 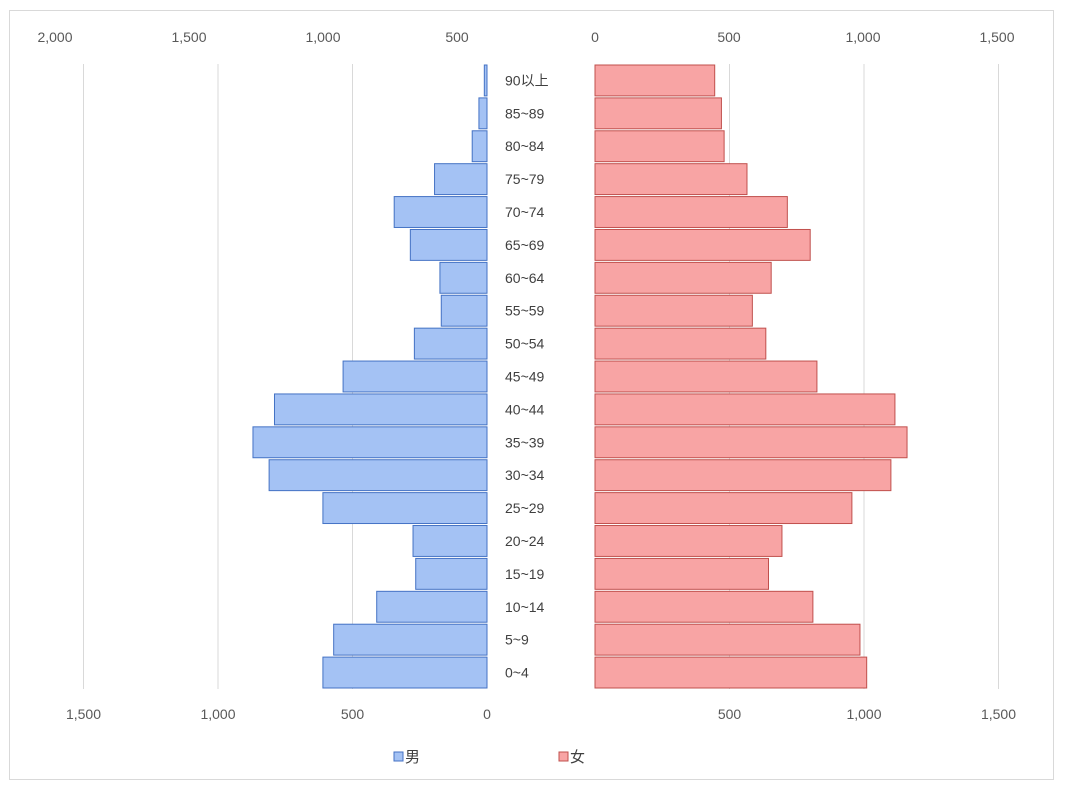 I want to click on top-tick-label-female: 1,500, so click(x=996, y=37).